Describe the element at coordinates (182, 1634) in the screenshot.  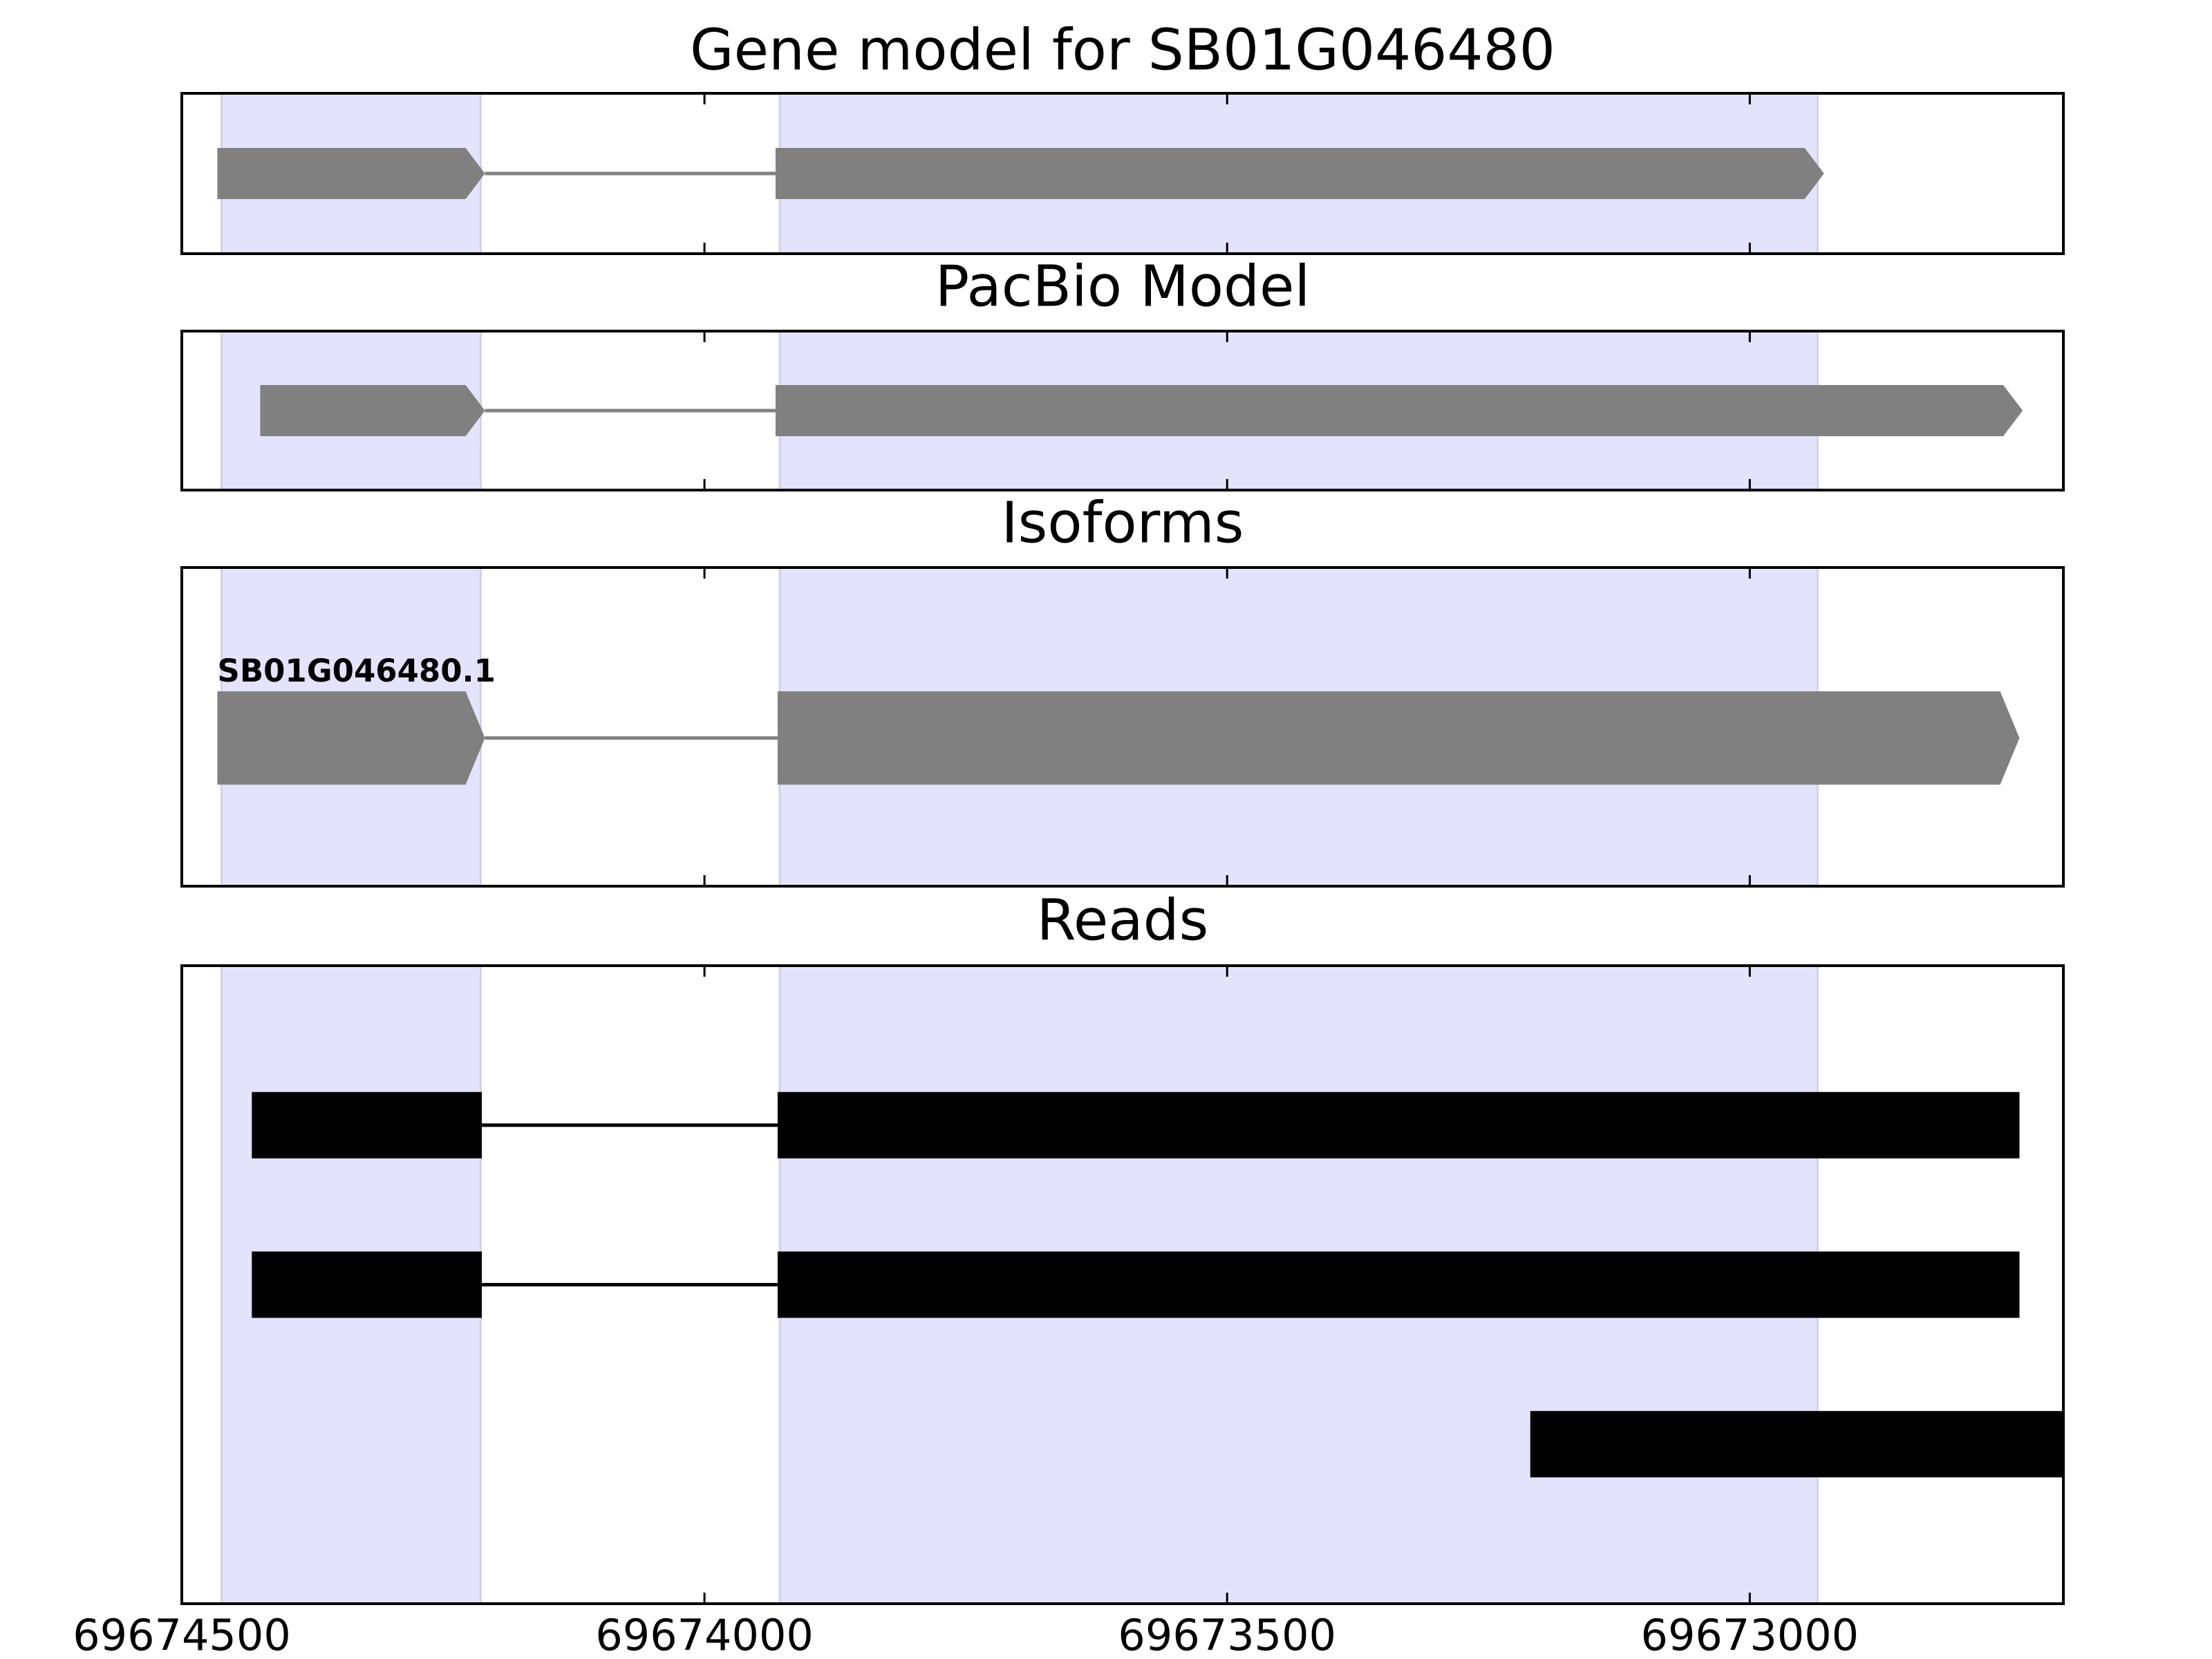
I see `x-tick-label: 69674500` at that location.